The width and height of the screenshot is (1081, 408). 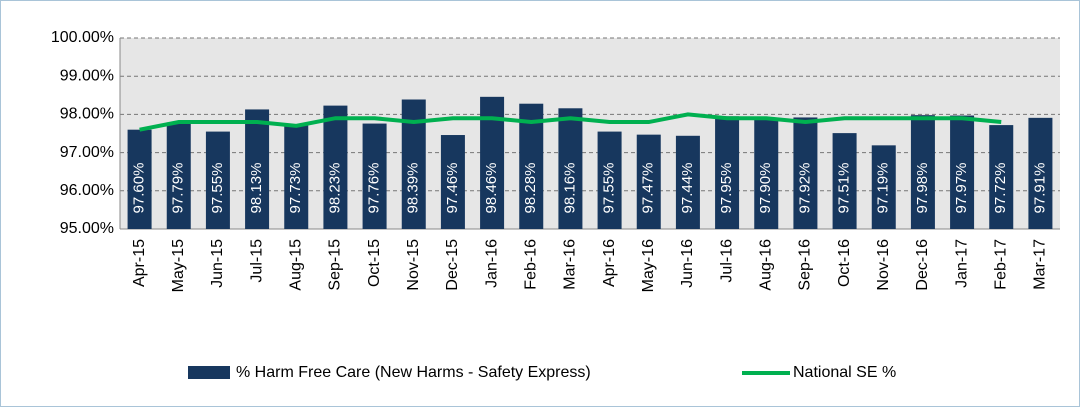 What do you see at coordinates (256, 261) in the screenshot?
I see `x-tick-label: Jul-15` at bounding box center [256, 261].